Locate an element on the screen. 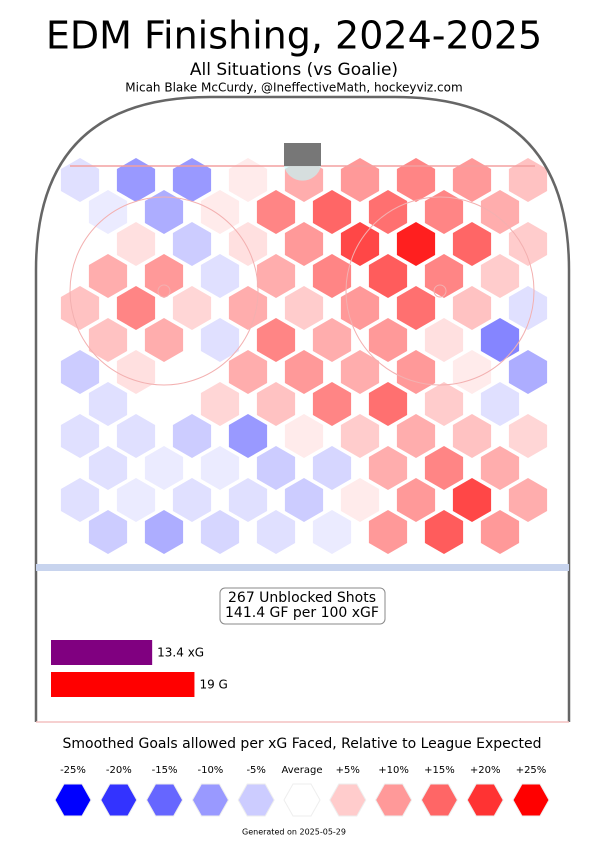  shots-label: 267 Unblocked Shots is located at coordinates (302, 598).